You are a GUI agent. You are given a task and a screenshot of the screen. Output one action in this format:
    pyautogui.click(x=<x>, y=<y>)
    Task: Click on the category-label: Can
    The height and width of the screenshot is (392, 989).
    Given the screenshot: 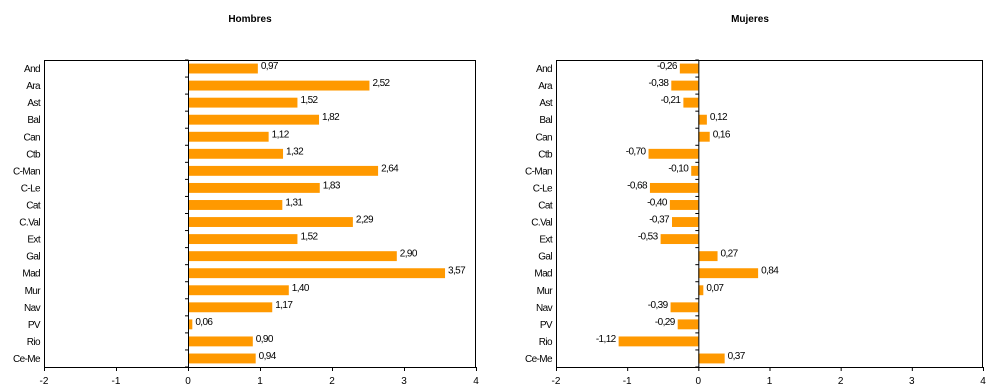 What is the action you would take?
    pyautogui.click(x=31, y=137)
    